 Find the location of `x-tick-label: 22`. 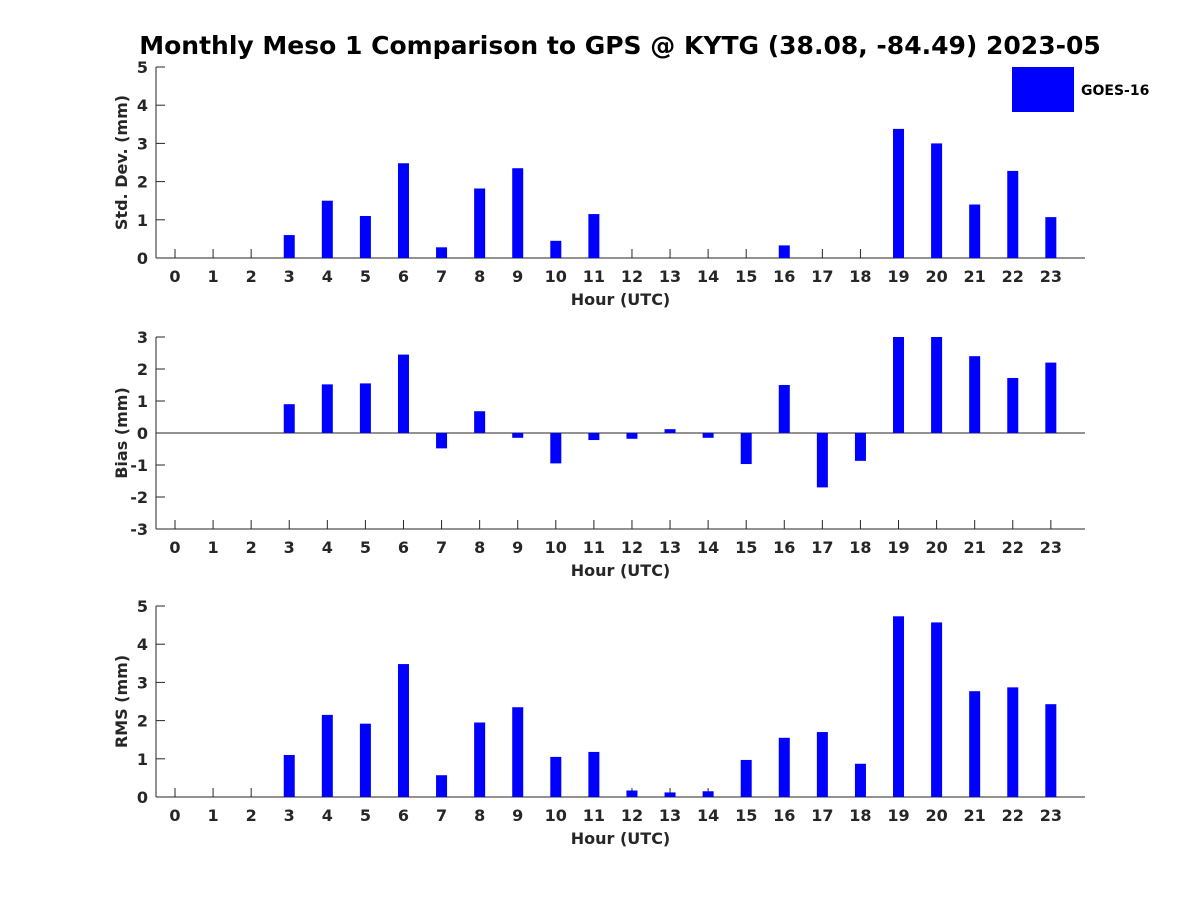

x-tick-label: 22 is located at coordinates (1013, 547).